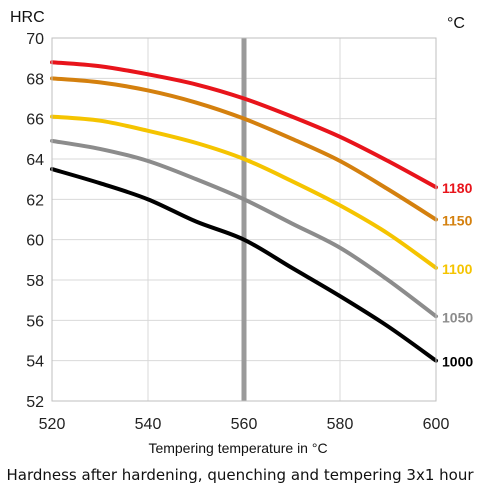 This screenshot has width=488, height=499. I want to click on y-tick-label-62: 62, so click(35, 200).